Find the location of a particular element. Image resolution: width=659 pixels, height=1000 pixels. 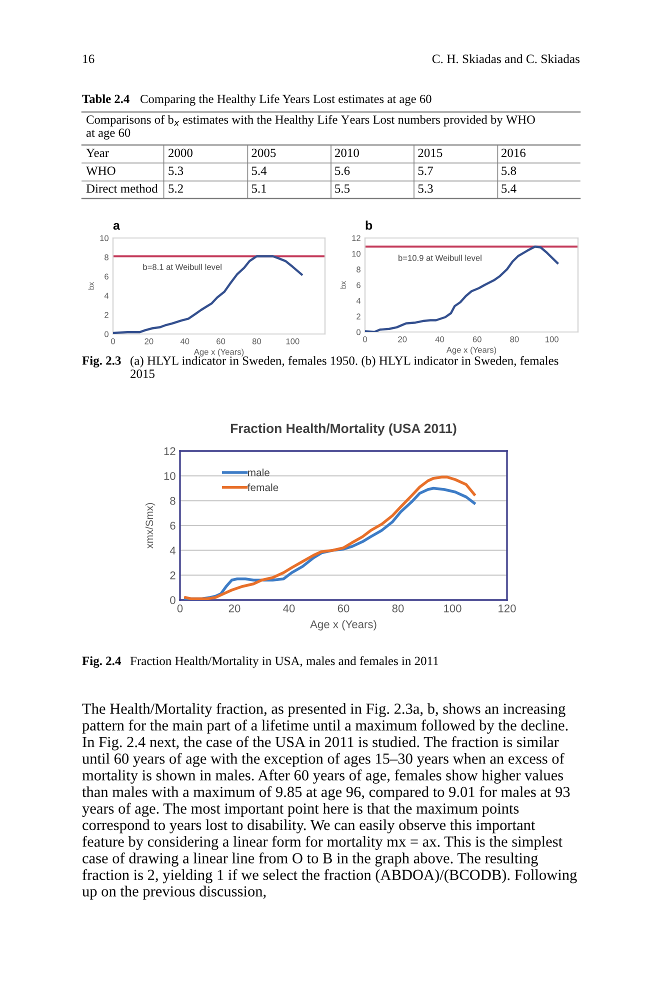

data-label: 5.7 is located at coordinates (425, 171).